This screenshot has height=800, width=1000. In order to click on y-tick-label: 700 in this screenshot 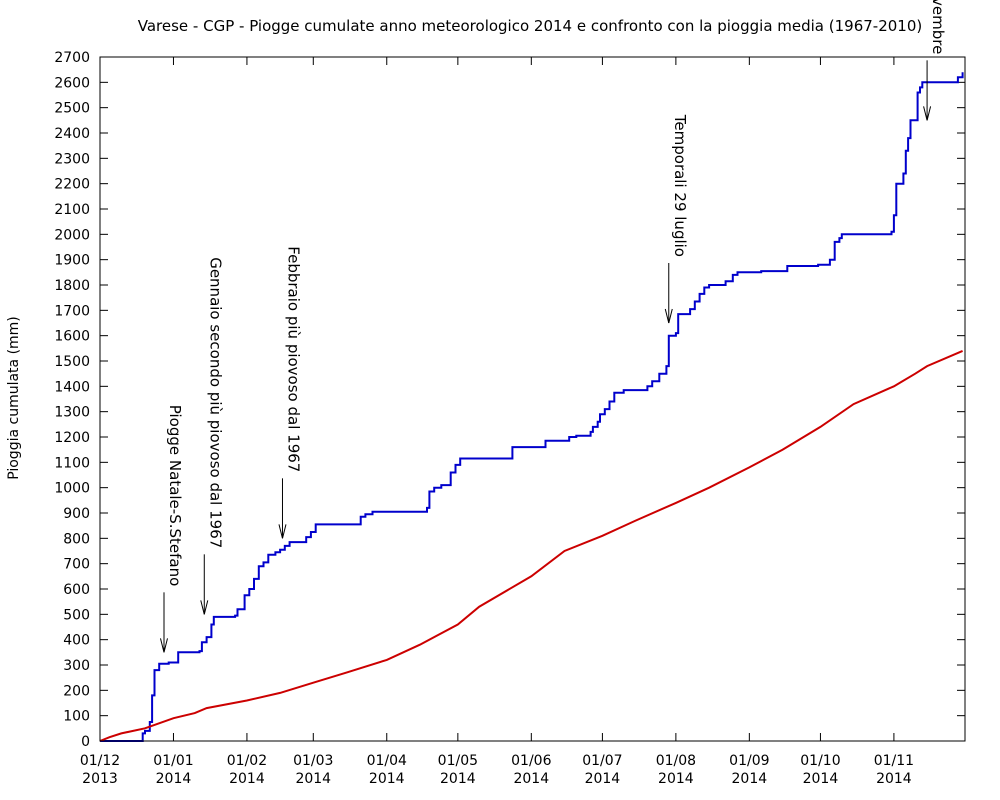, I will do `click(76, 565)`.